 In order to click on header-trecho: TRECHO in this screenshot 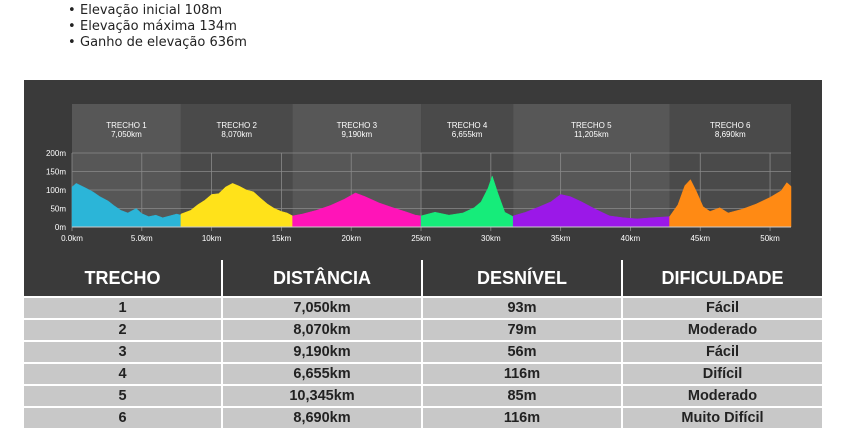, I will do `click(123, 278)`.